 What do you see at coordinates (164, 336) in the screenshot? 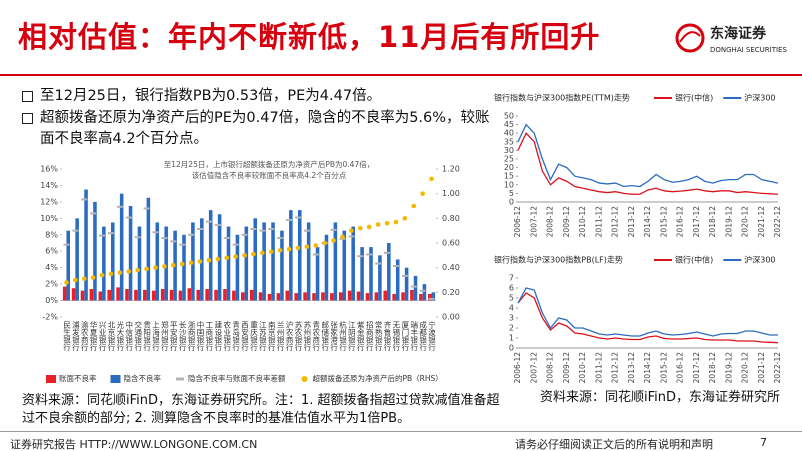
I see `x-tick-label: 郑州银行` at bounding box center [164, 336].